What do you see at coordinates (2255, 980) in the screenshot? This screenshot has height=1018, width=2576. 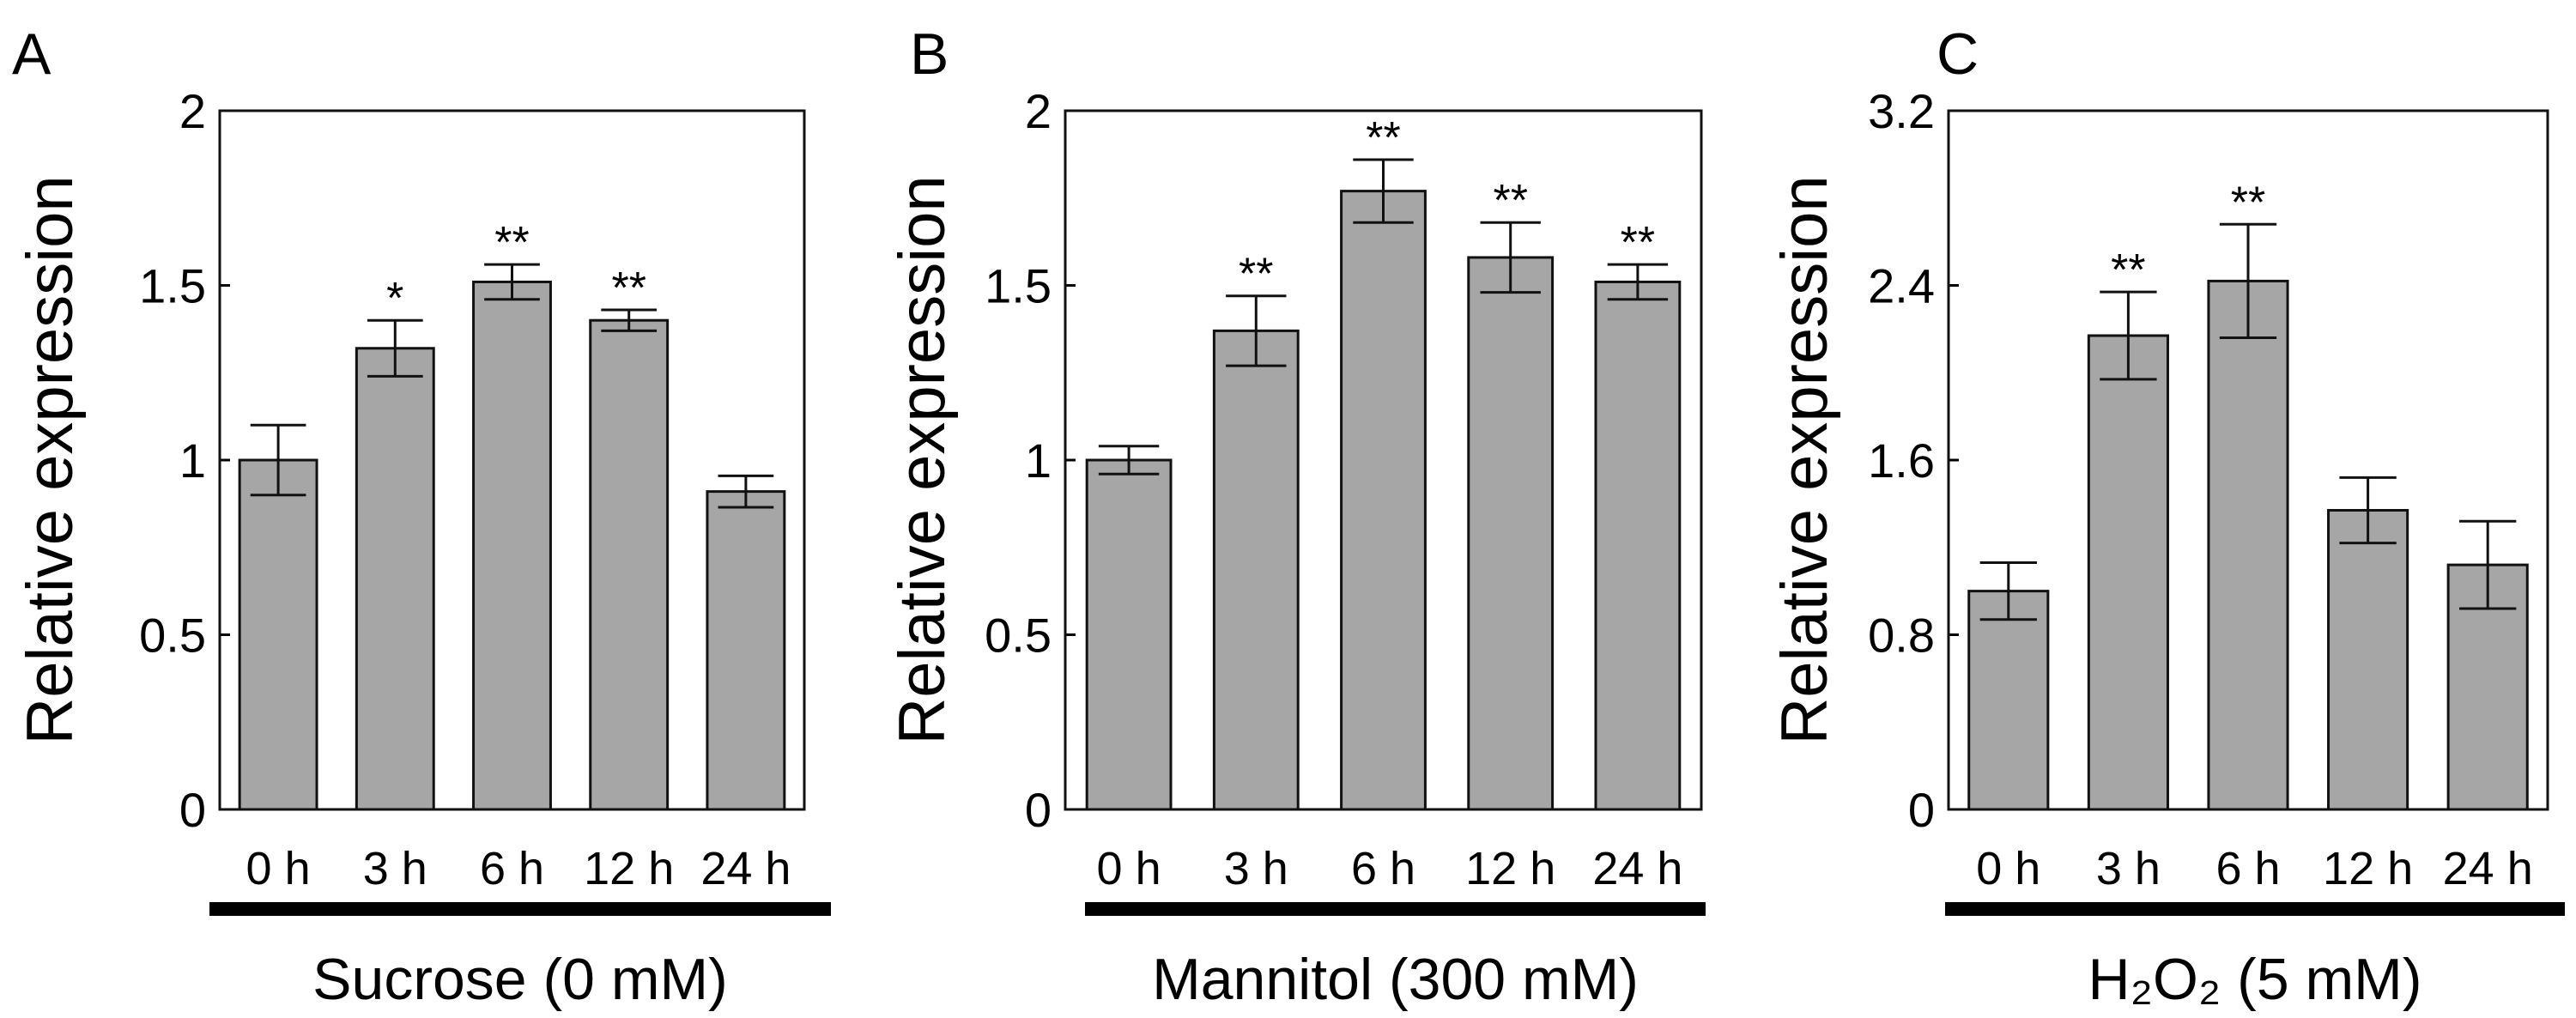 I see `x-axis-label: H₂O₂ (5 mM)` at bounding box center [2255, 980].